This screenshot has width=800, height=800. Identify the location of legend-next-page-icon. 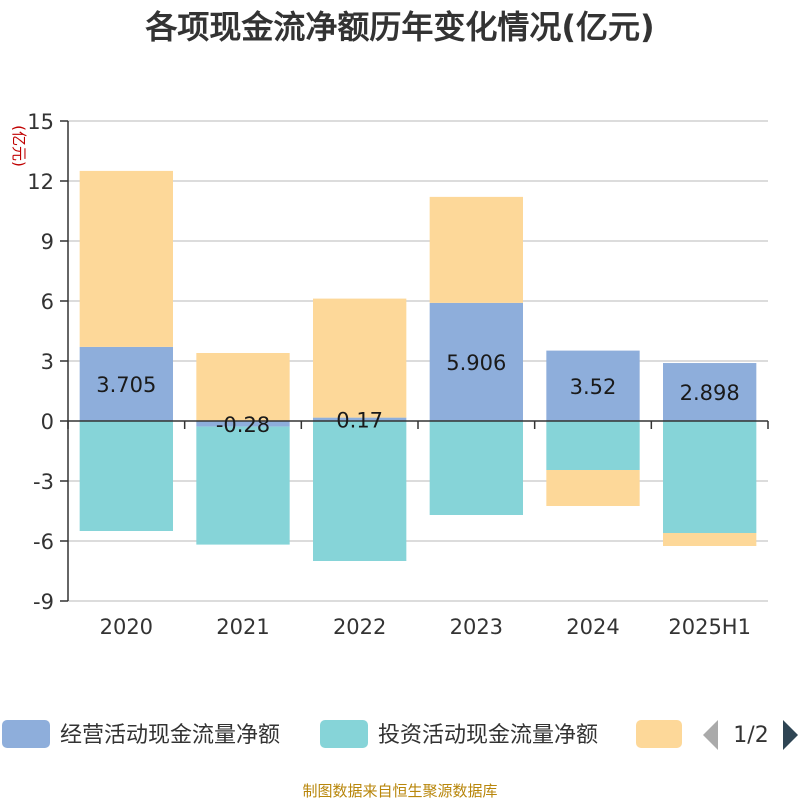
(790, 735).